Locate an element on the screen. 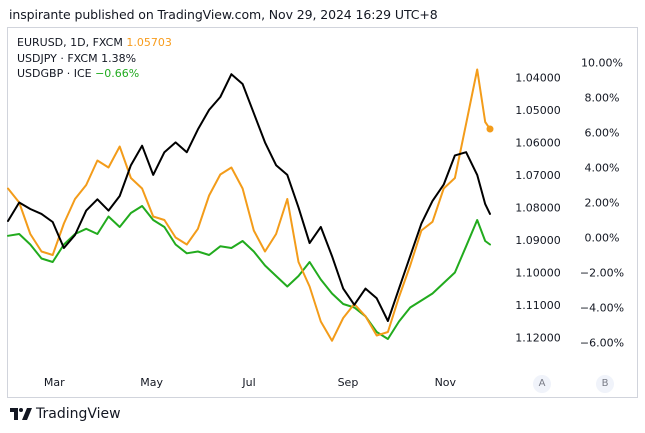 The height and width of the screenshot is (433, 645). x-tick-label: Nov is located at coordinates (446, 382).